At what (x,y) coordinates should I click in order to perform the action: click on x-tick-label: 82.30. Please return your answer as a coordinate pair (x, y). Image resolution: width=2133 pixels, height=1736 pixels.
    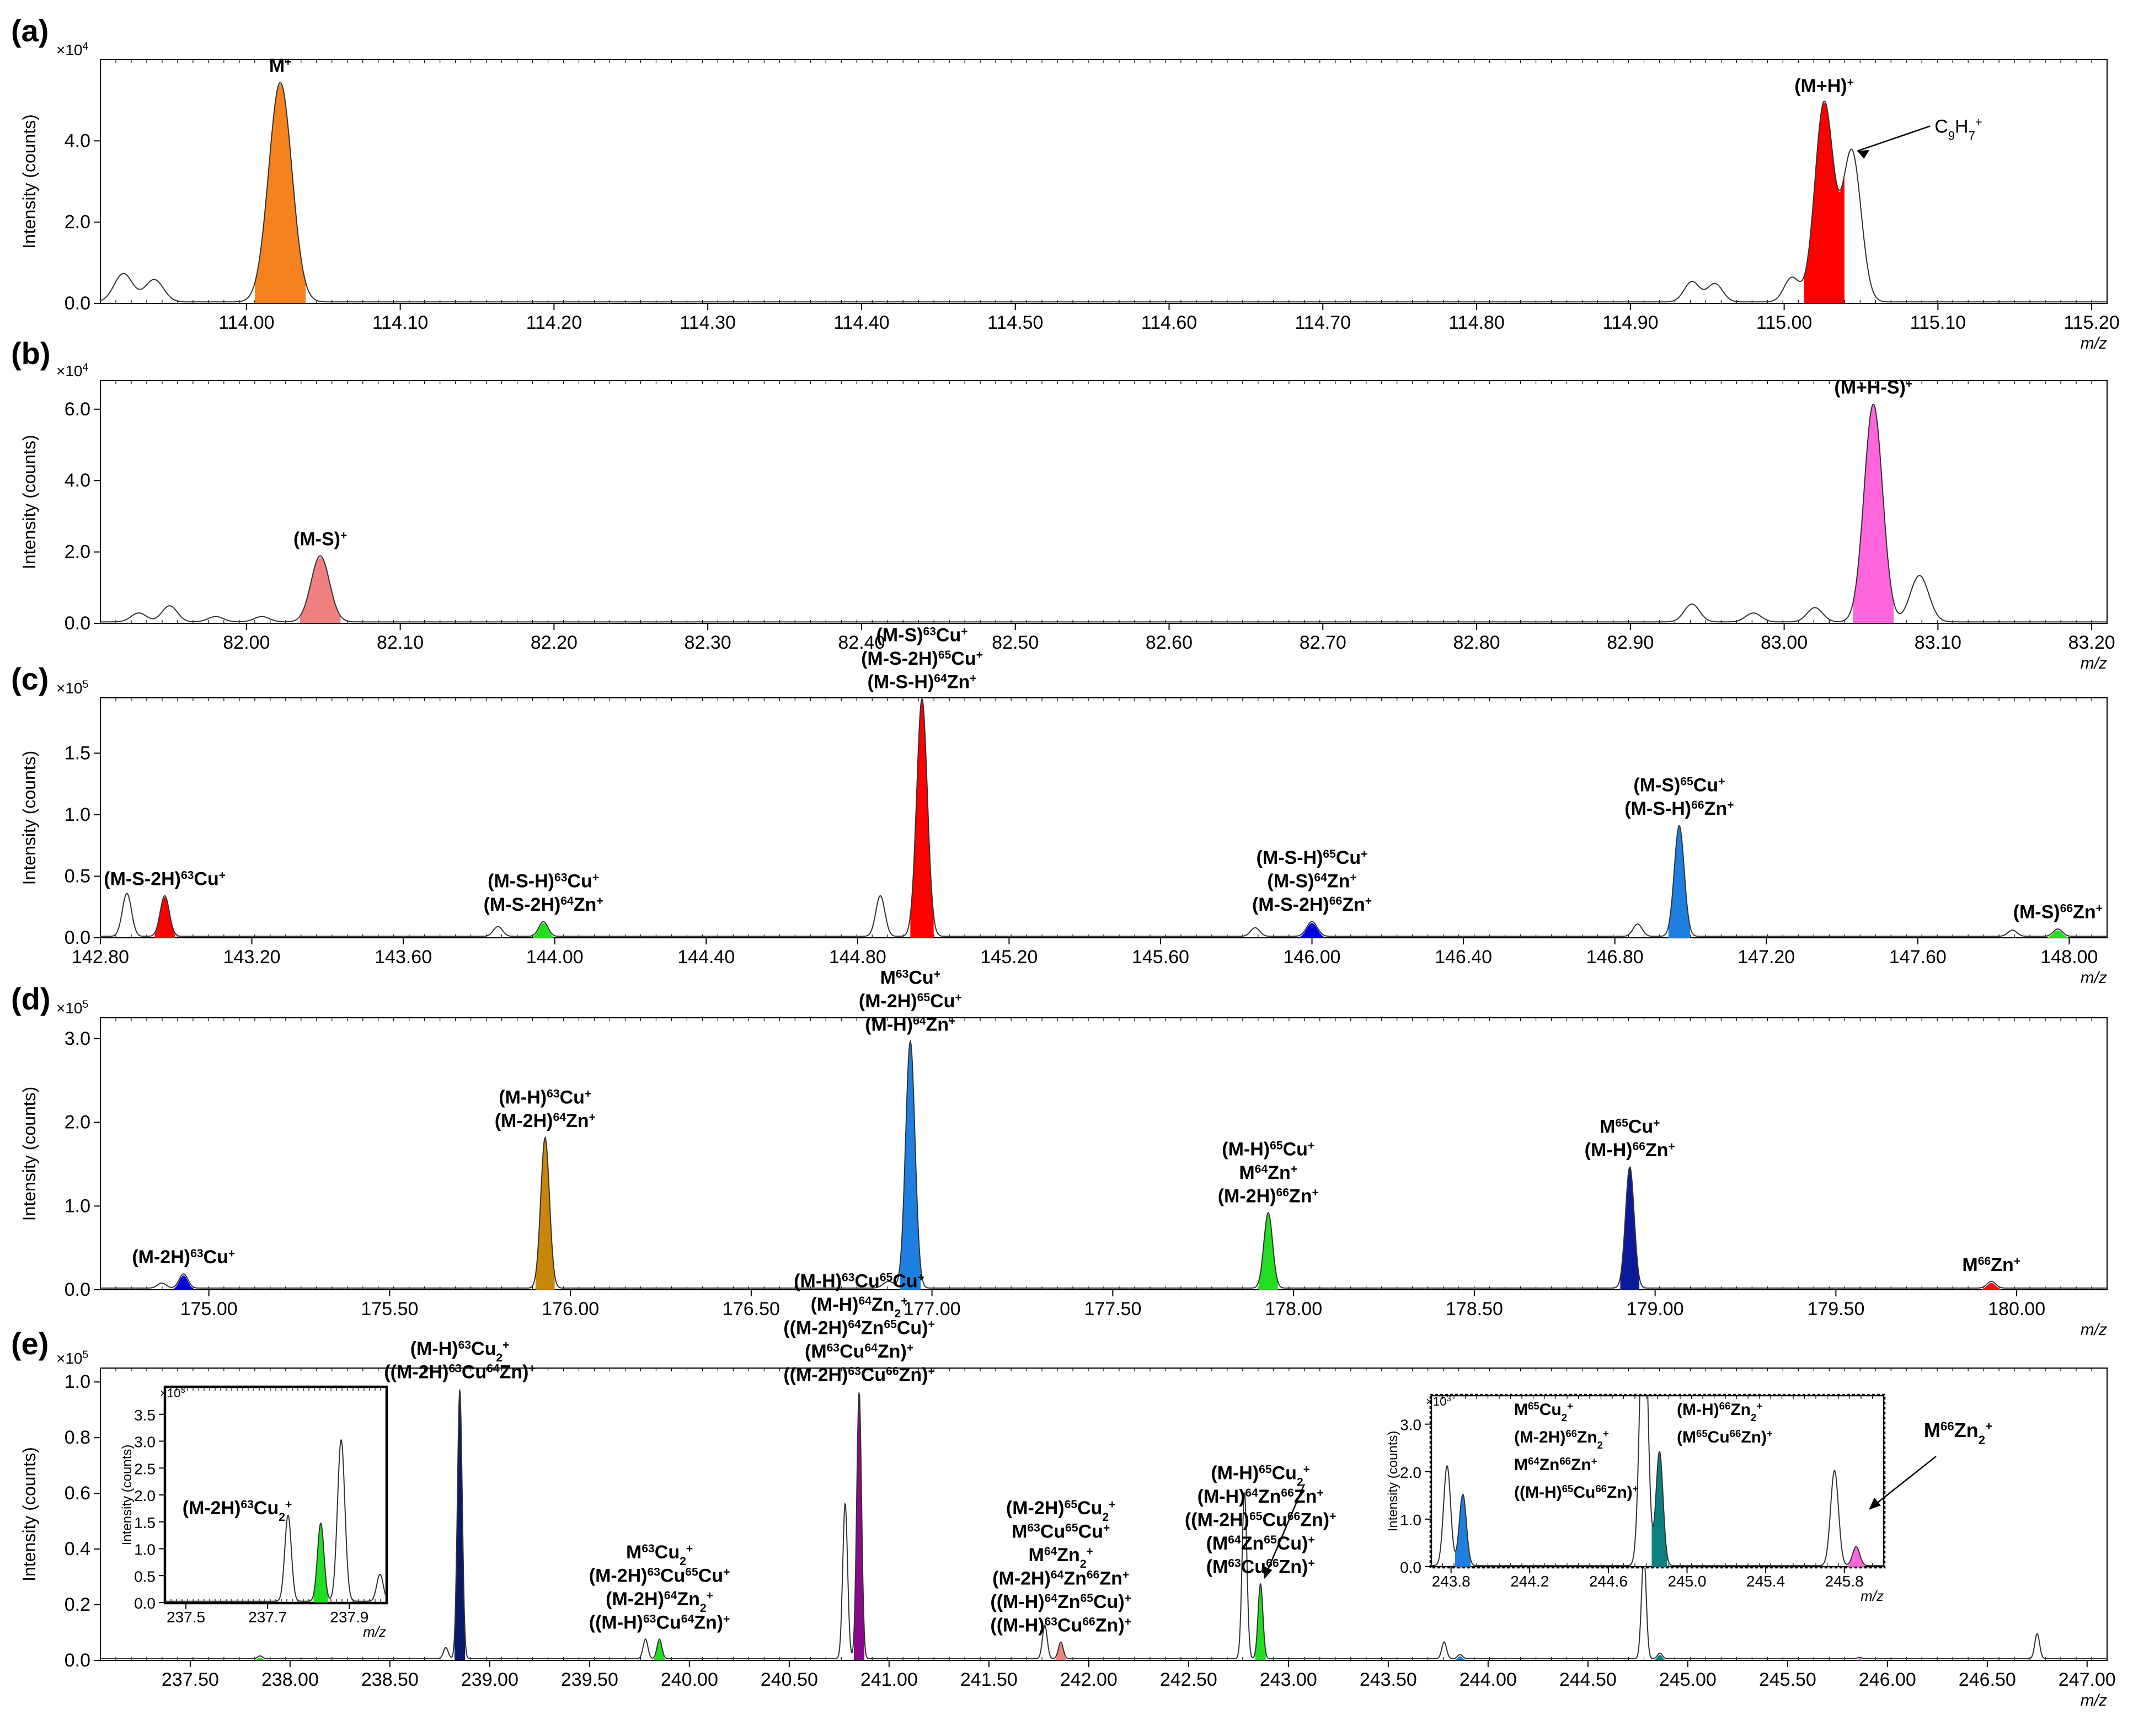
    Looking at the image, I should click on (708, 642).